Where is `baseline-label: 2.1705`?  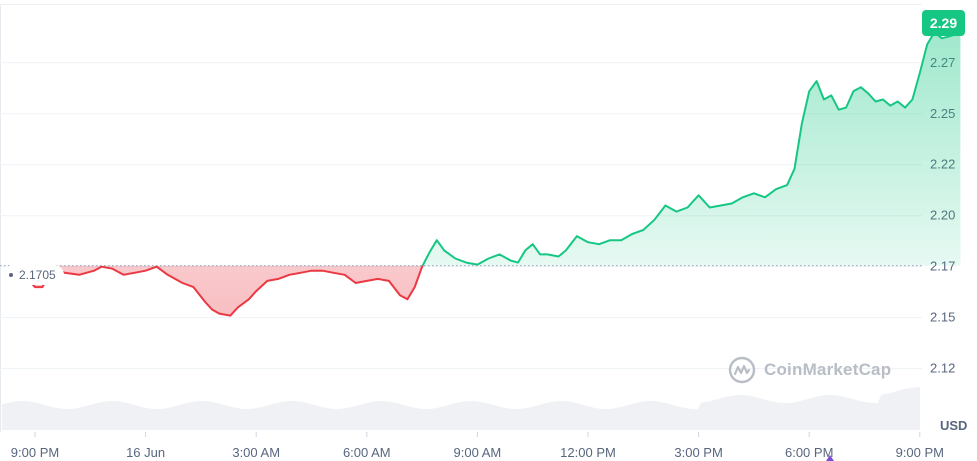
baseline-label: 2.1705 is located at coordinates (33, 275).